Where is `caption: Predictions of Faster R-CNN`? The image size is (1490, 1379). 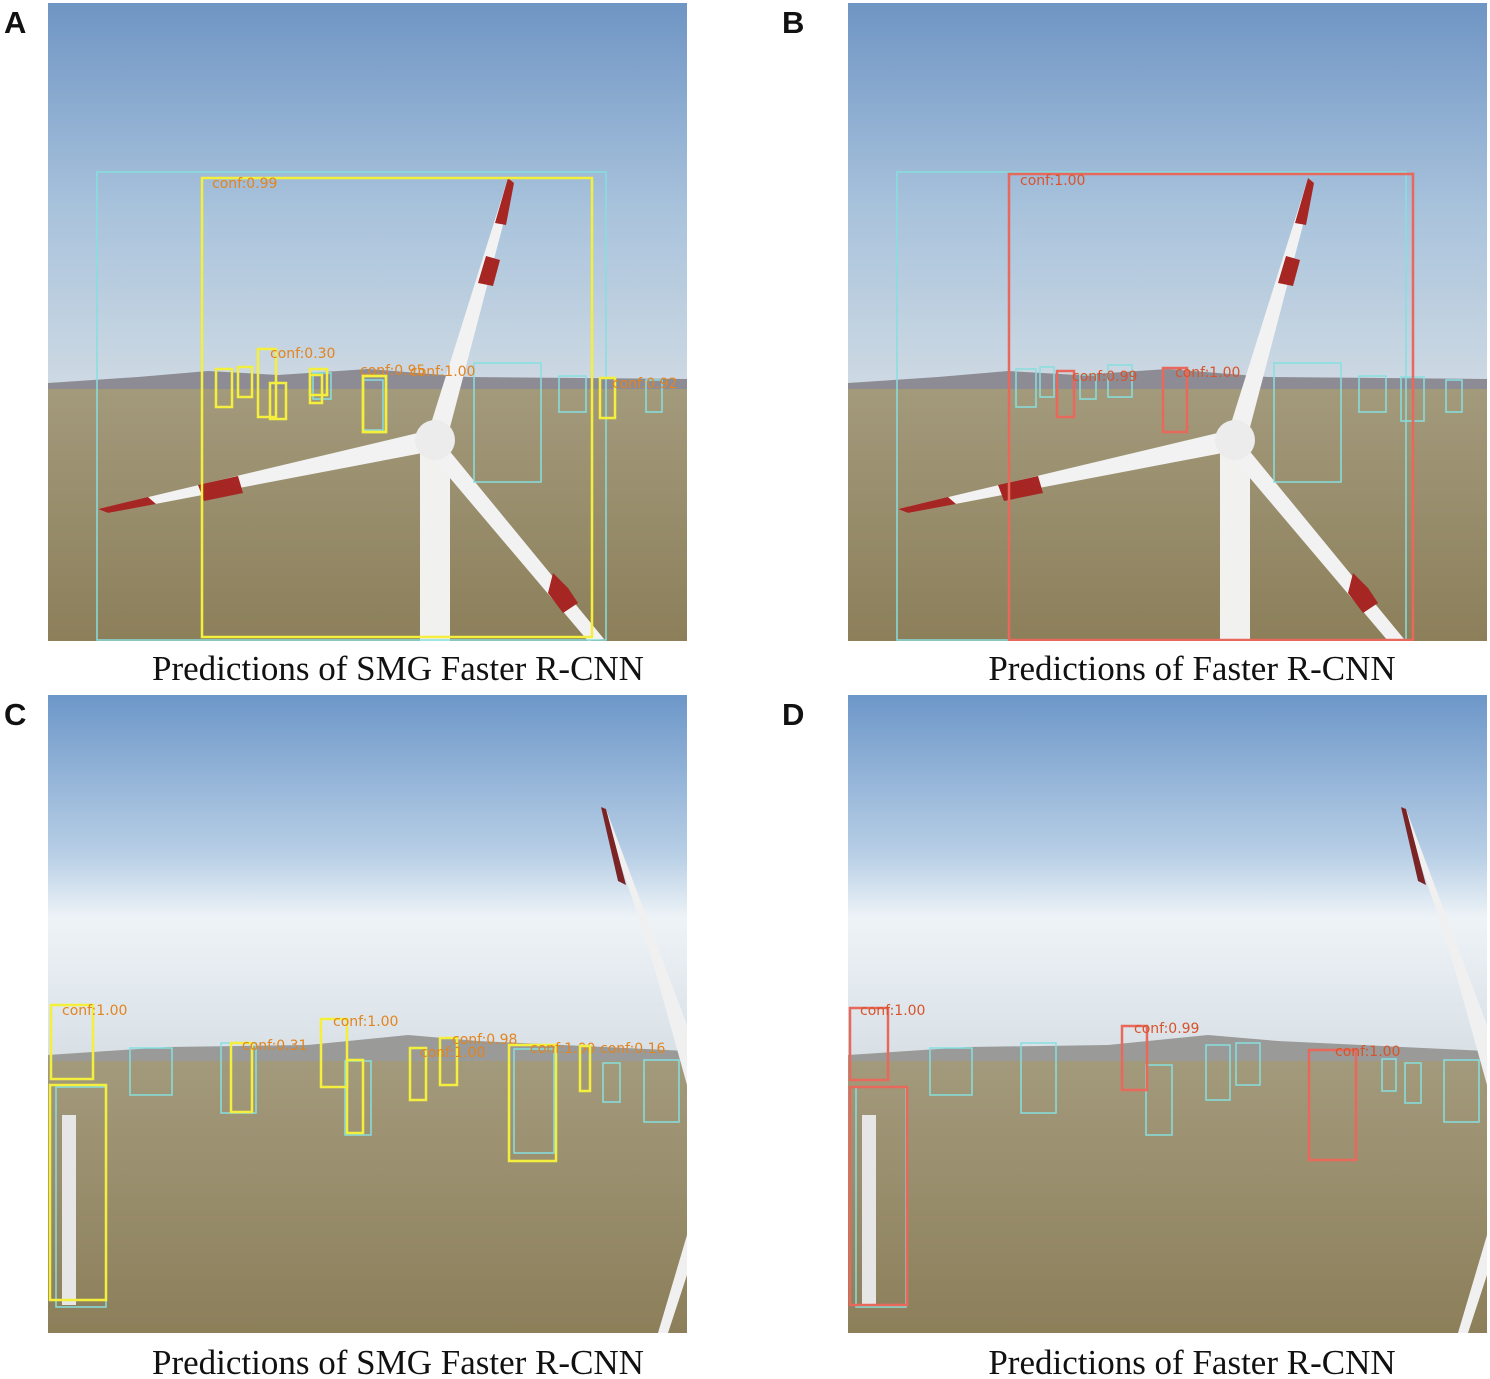
caption: Predictions of Faster R-CNN is located at coordinates (1191, 1361).